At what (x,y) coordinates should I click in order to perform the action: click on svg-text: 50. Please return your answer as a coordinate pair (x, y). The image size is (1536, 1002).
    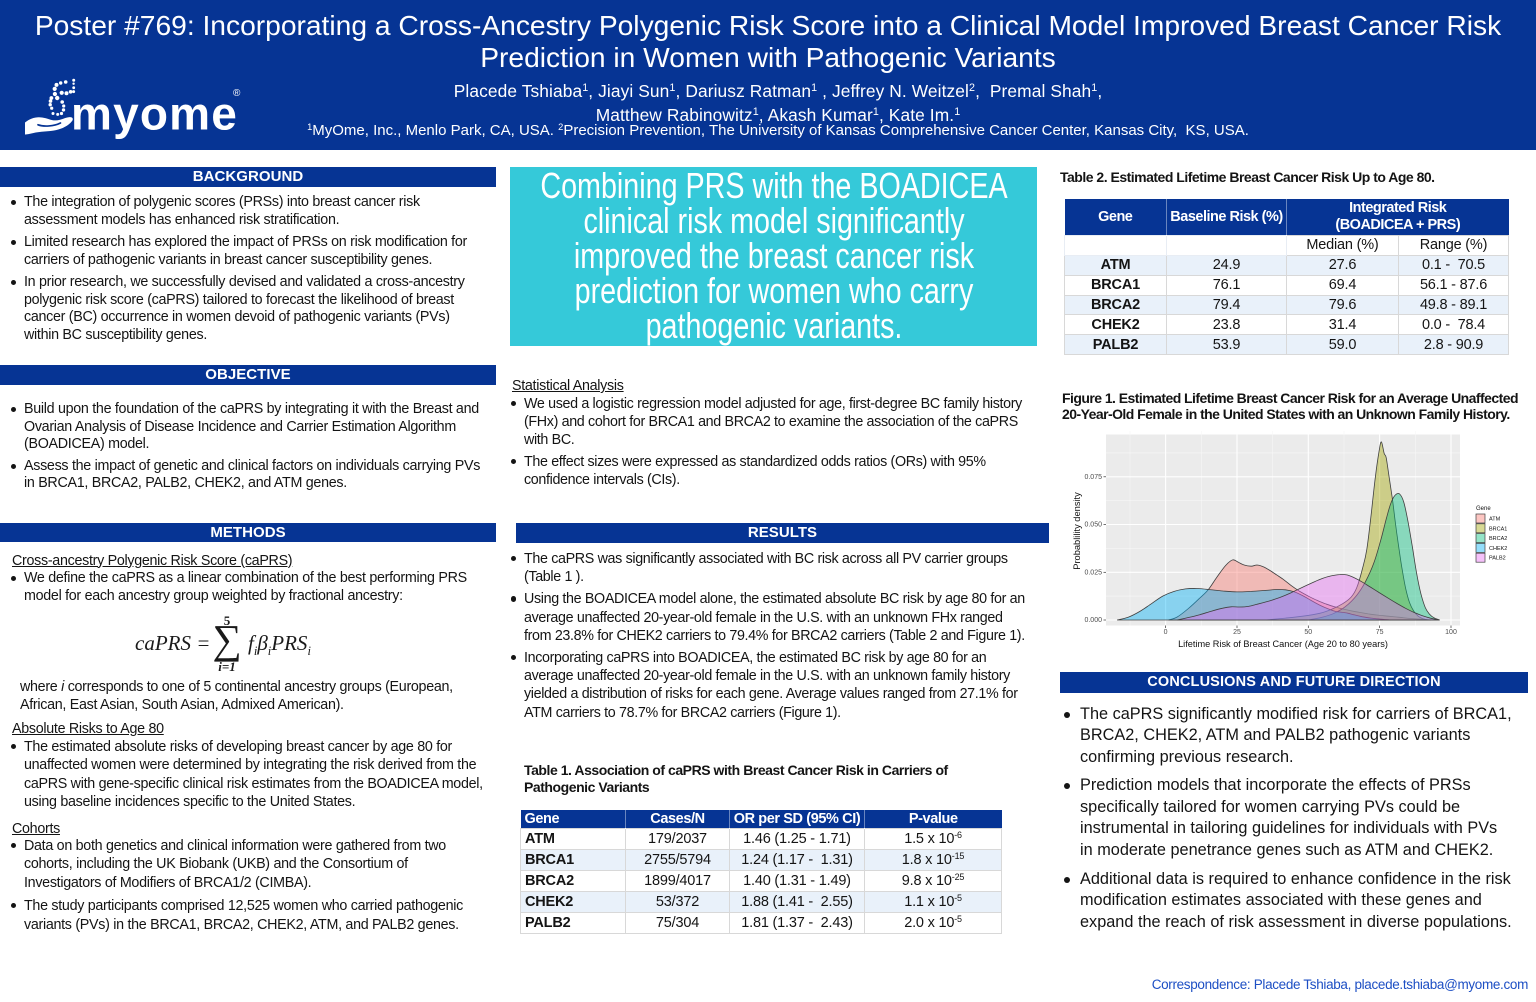
    Looking at the image, I should click on (1308, 632).